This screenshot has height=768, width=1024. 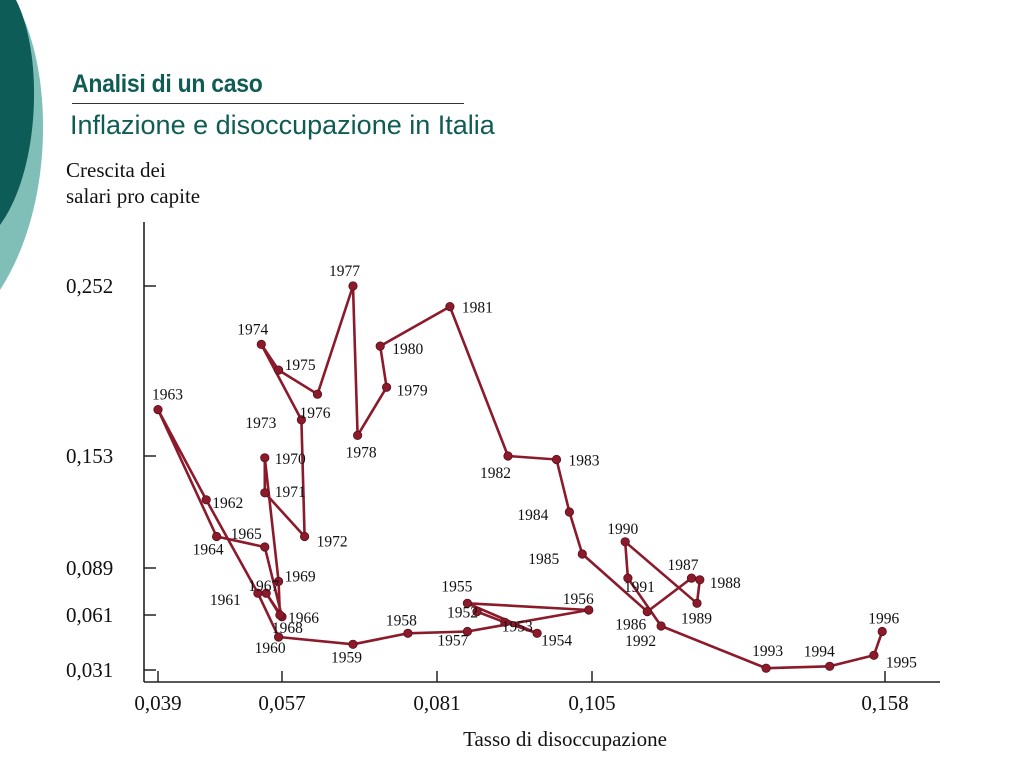 What do you see at coordinates (300, 576) in the screenshot?
I see `data-label-1969: 1969` at bounding box center [300, 576].